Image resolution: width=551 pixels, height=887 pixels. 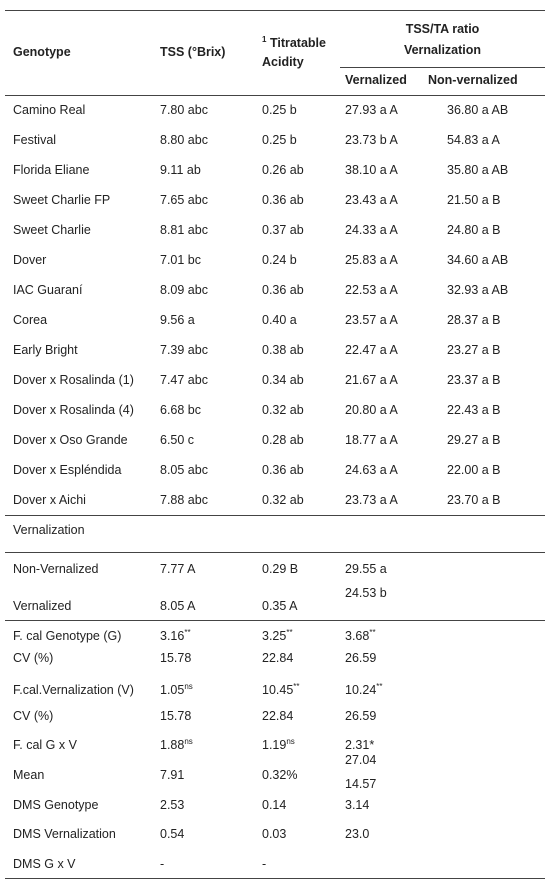 I want to click on significance: **, so click(x=187, y=632).